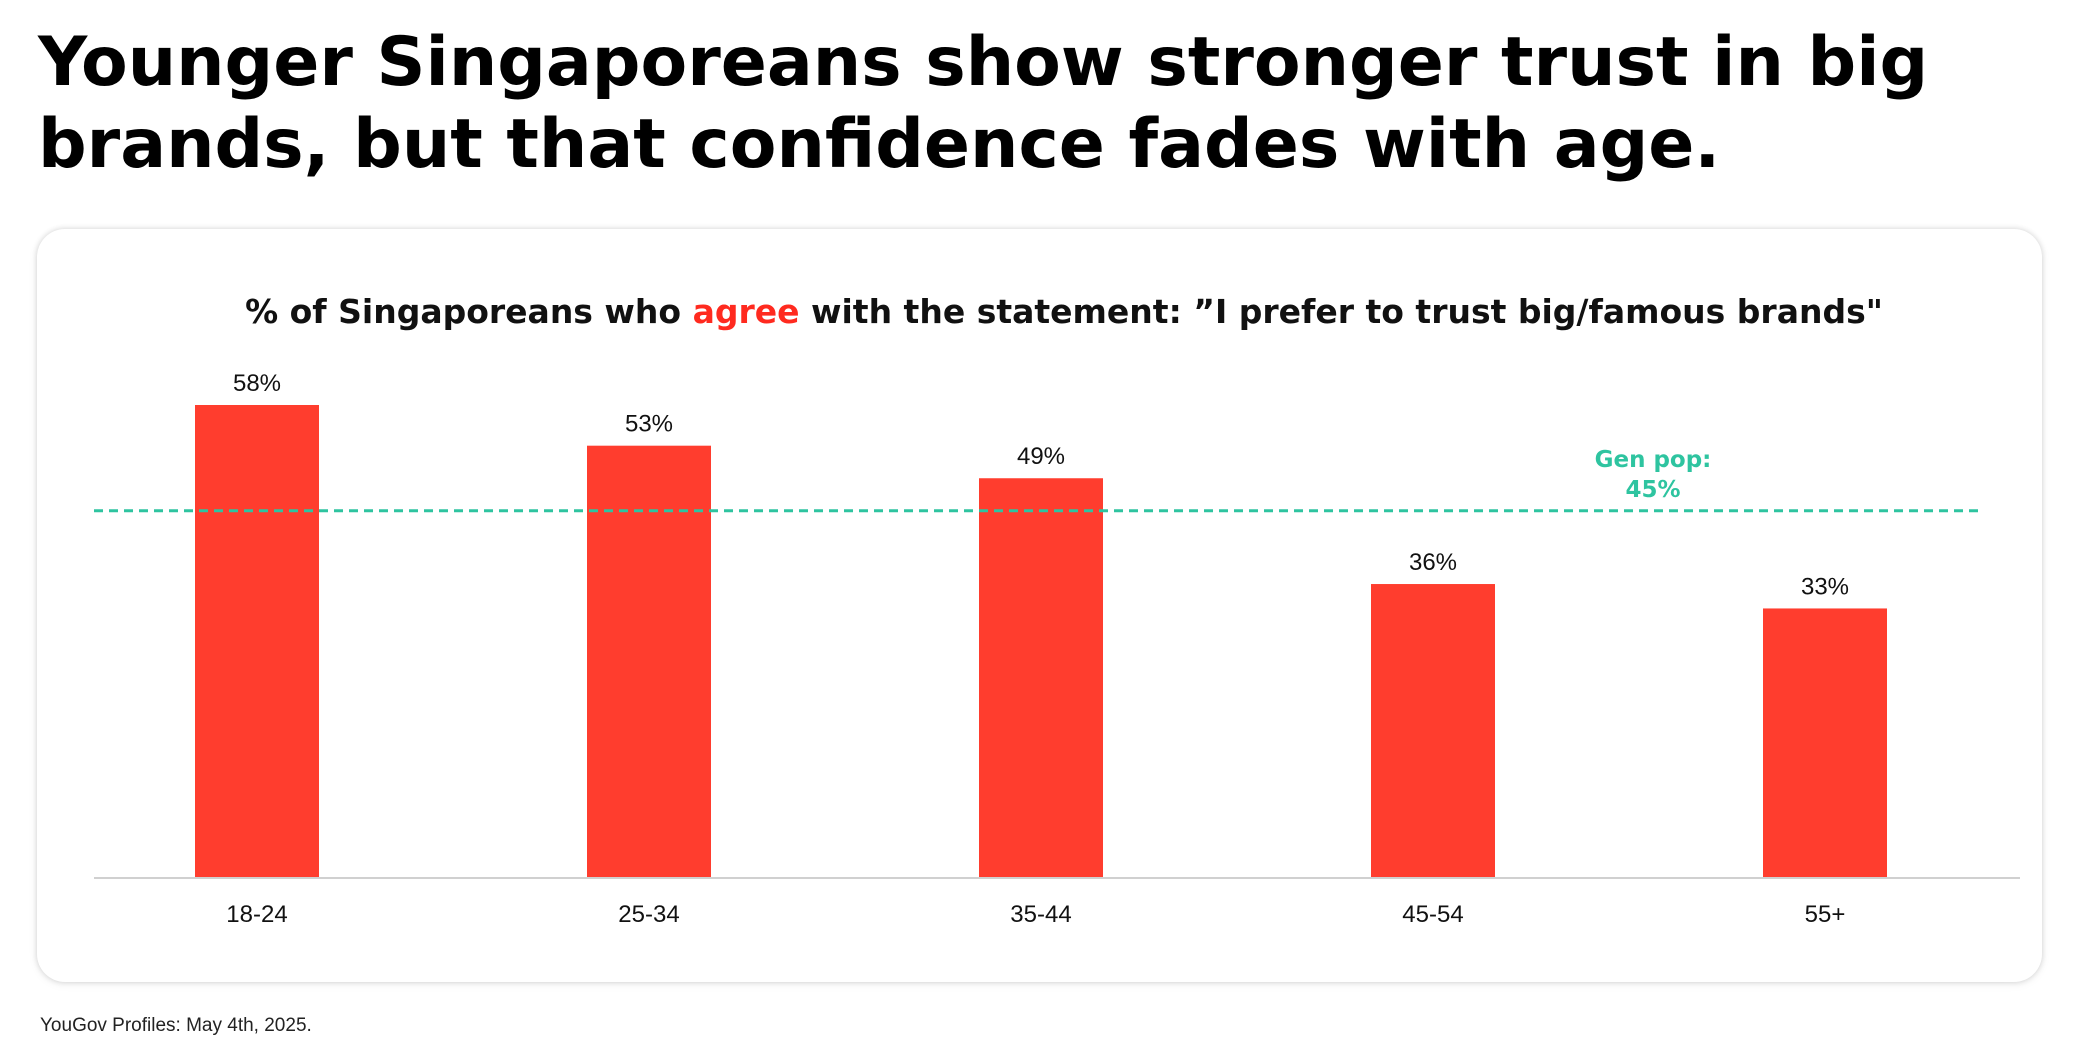 The height and width of the screenshot is (1057, 2078). What do you see at coordinates (1653, 460) in the screenshot?
I see `gen-pop-label: Gen pop:` at bounding box center [1653, 460].